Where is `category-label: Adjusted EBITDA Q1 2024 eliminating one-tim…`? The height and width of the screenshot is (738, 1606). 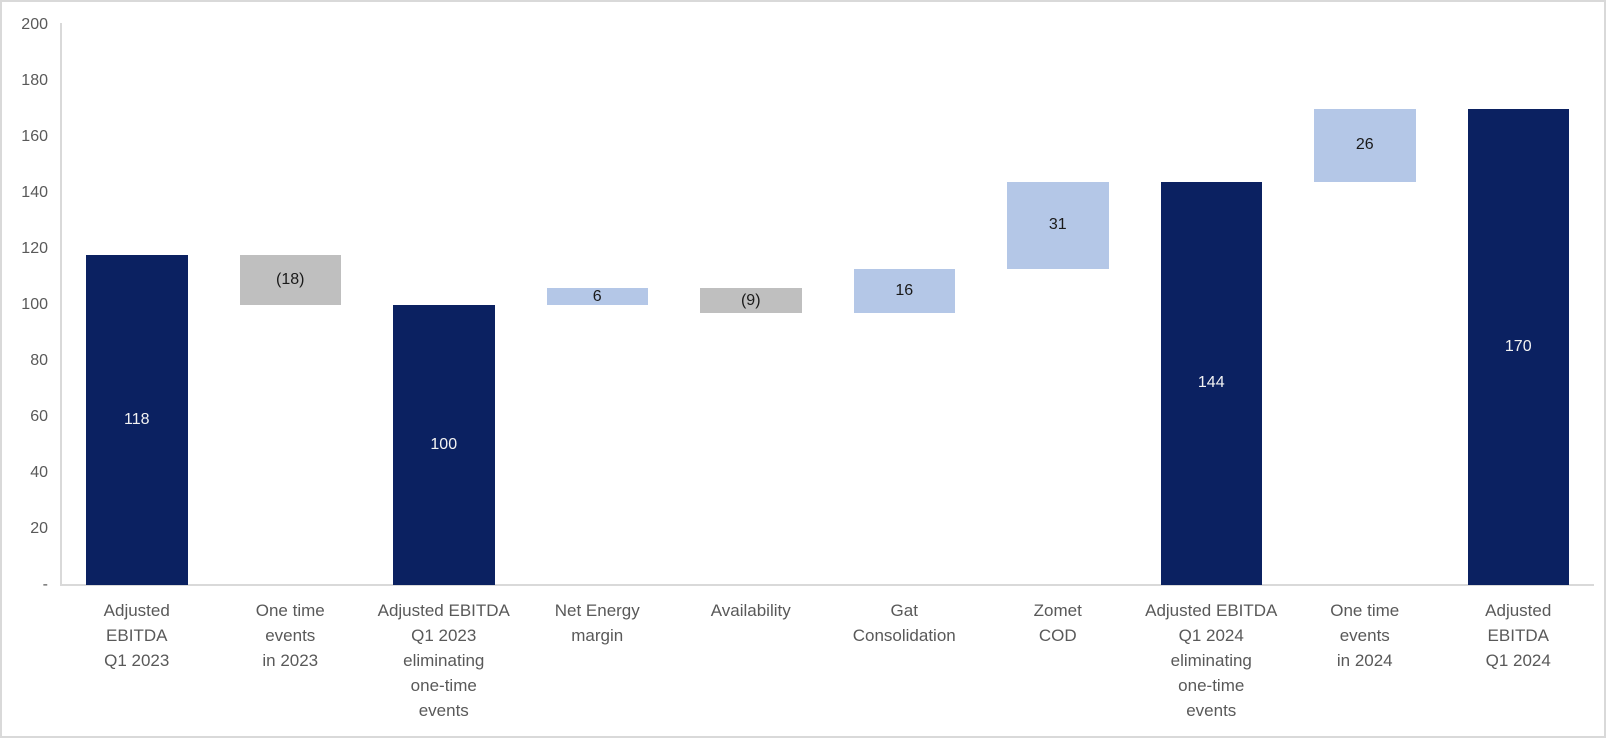 category-label: Adjusted EBITDA Q1 2024 eliminating one-tim… is located at coordinates (1212, 660).